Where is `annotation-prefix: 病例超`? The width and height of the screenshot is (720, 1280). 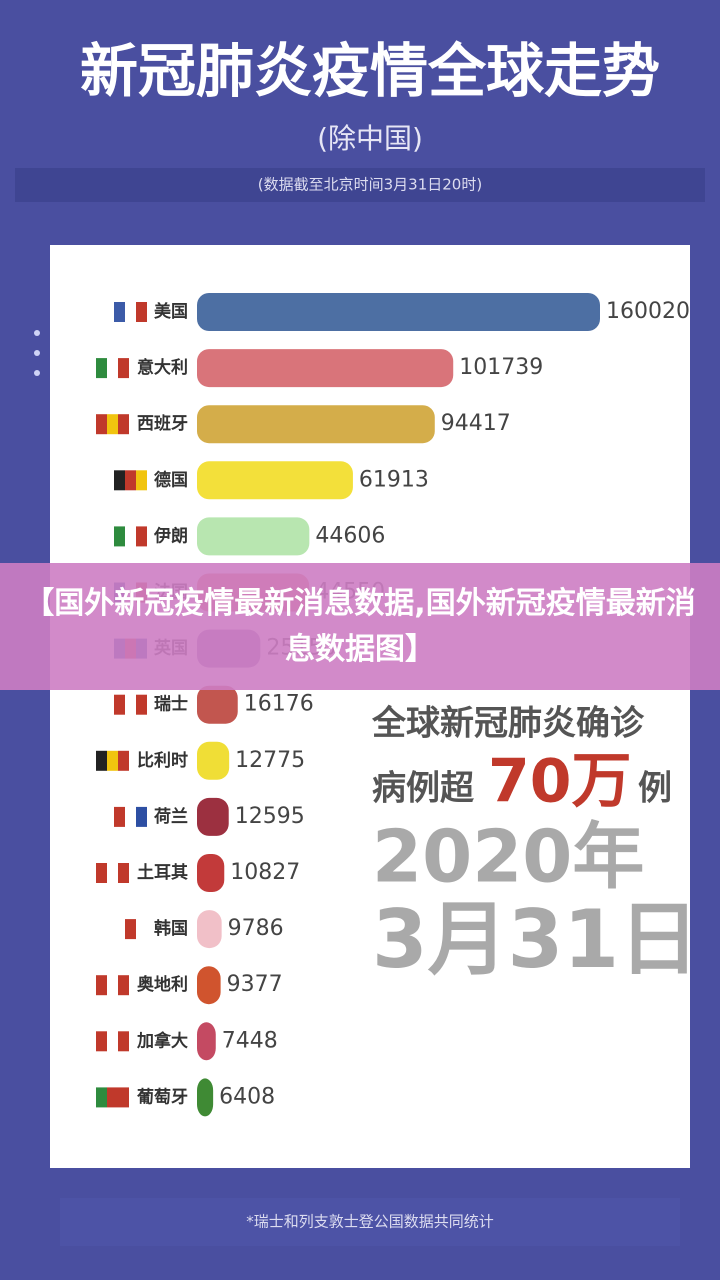 annotation-prefix: 病例超 is located at coordinates (423, 789).